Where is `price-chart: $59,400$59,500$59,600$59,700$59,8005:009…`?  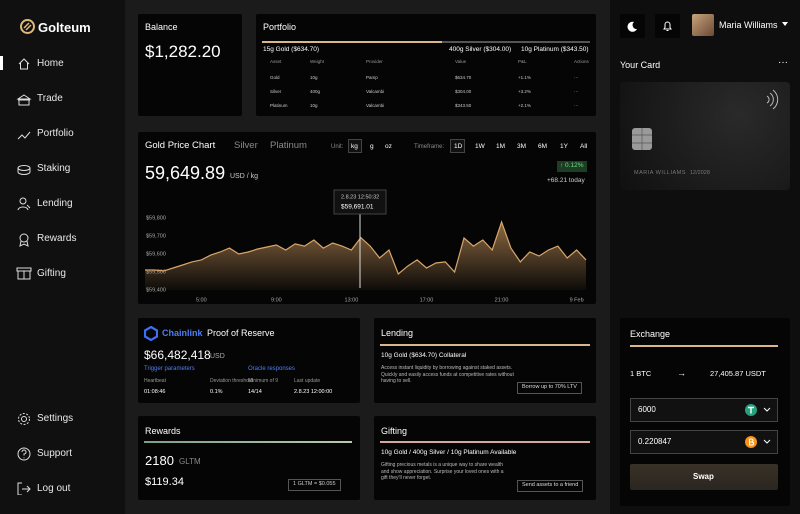
price-chart: $59,400$59,500$59,600$59,700$59,8005:009… is located at coordinates (366, 246).